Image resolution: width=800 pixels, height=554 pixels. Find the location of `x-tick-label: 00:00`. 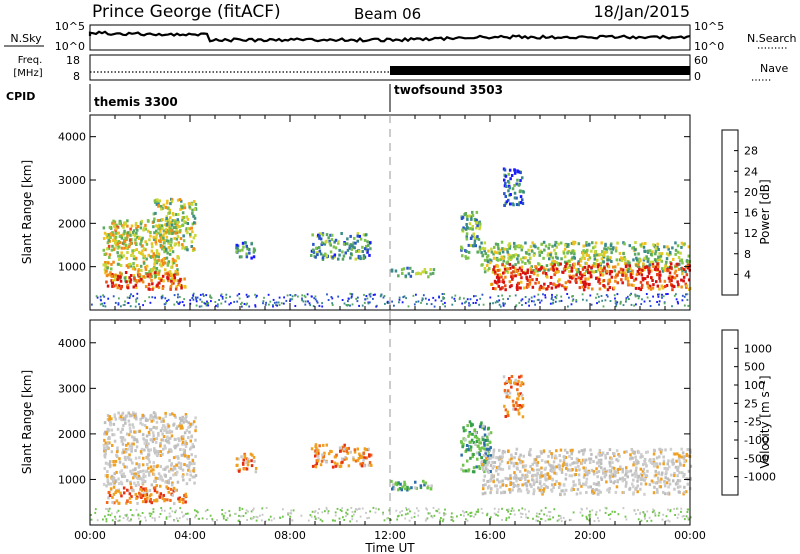

x-tick-label: 00:00 is located at coordinates (90, 535).